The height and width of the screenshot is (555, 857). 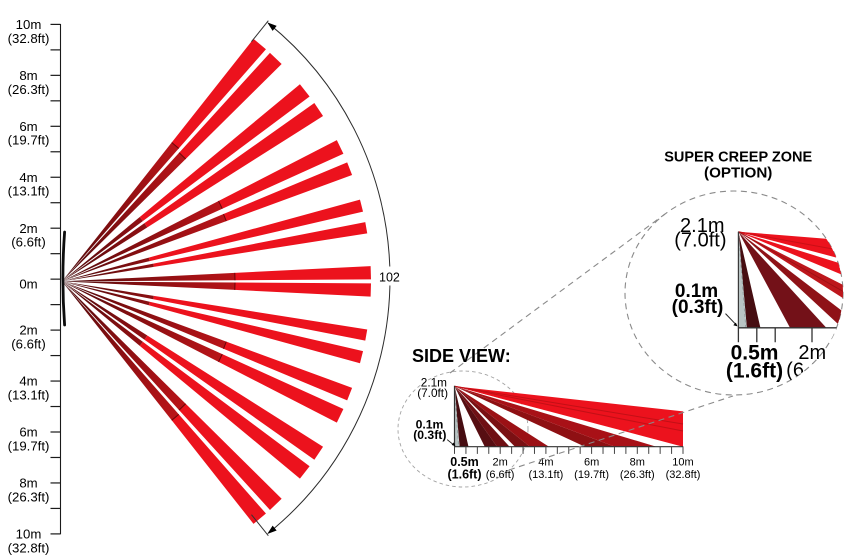 What do you see at coordinates (28, 283) in the screenshot?
I see `svg-text: 0m` at bounding box center [28, 283].